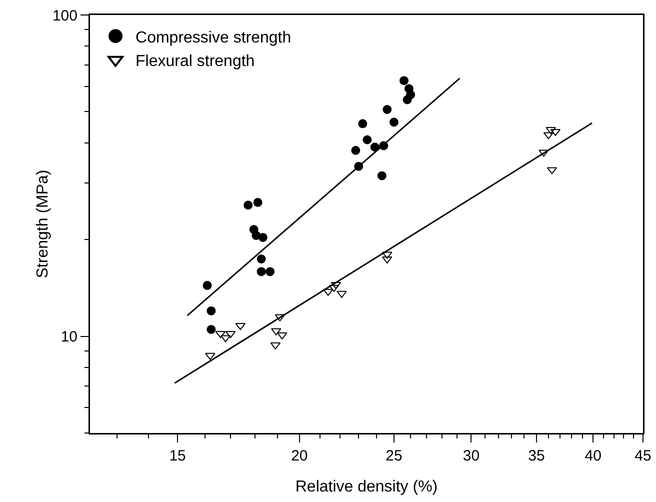 The image size is (656, 502). I want to click on x-tick-label: 25, so click(394, 456).